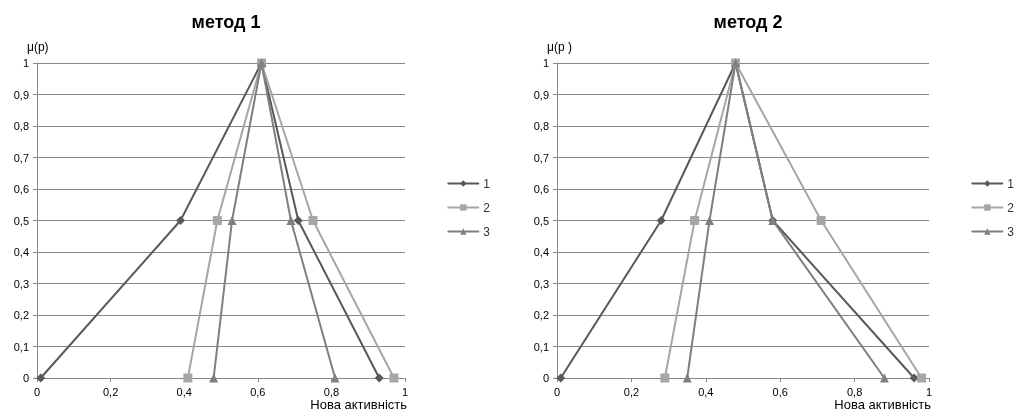 This screenshot has width=1029, height=415. What do you see at coordinates (38, 47) in the screenshot?
I see `y-axis-title: μ(p)` at bounding box center [38, 47].